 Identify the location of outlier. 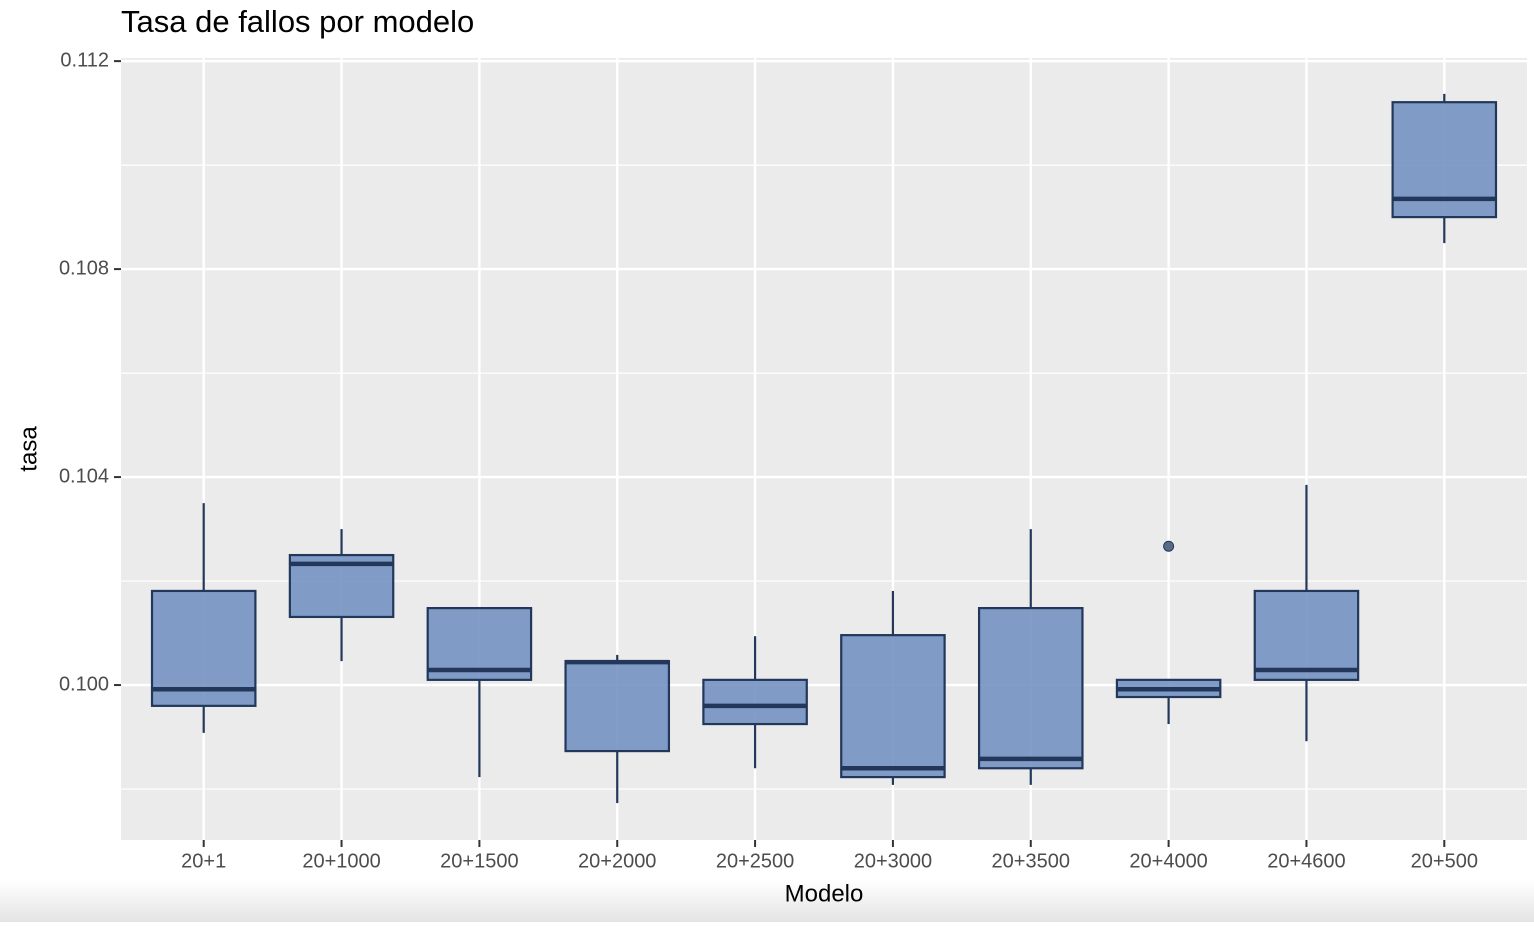
(1169, 546).